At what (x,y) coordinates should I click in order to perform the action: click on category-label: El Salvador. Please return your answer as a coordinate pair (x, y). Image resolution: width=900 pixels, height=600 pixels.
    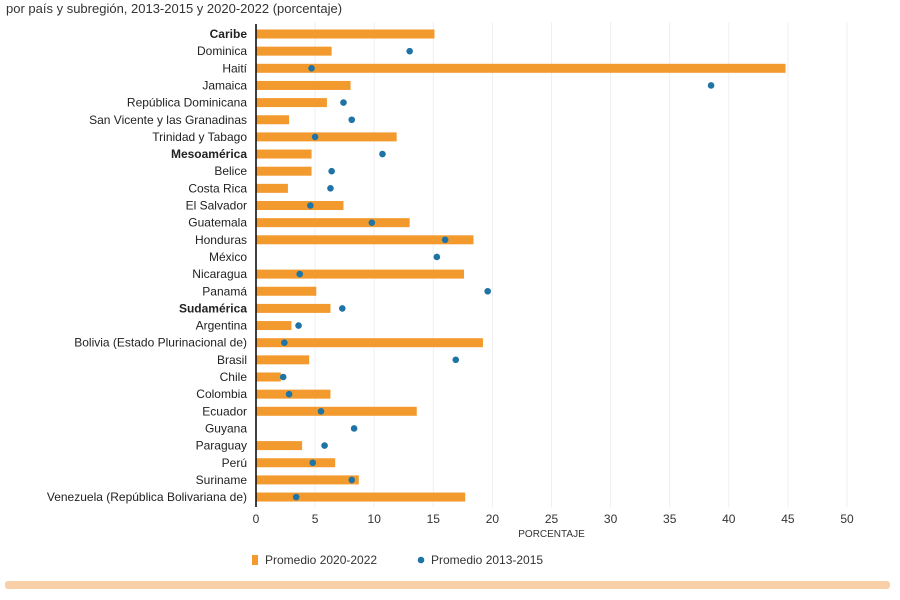
    Looking at the image, I should click on (216, 206).